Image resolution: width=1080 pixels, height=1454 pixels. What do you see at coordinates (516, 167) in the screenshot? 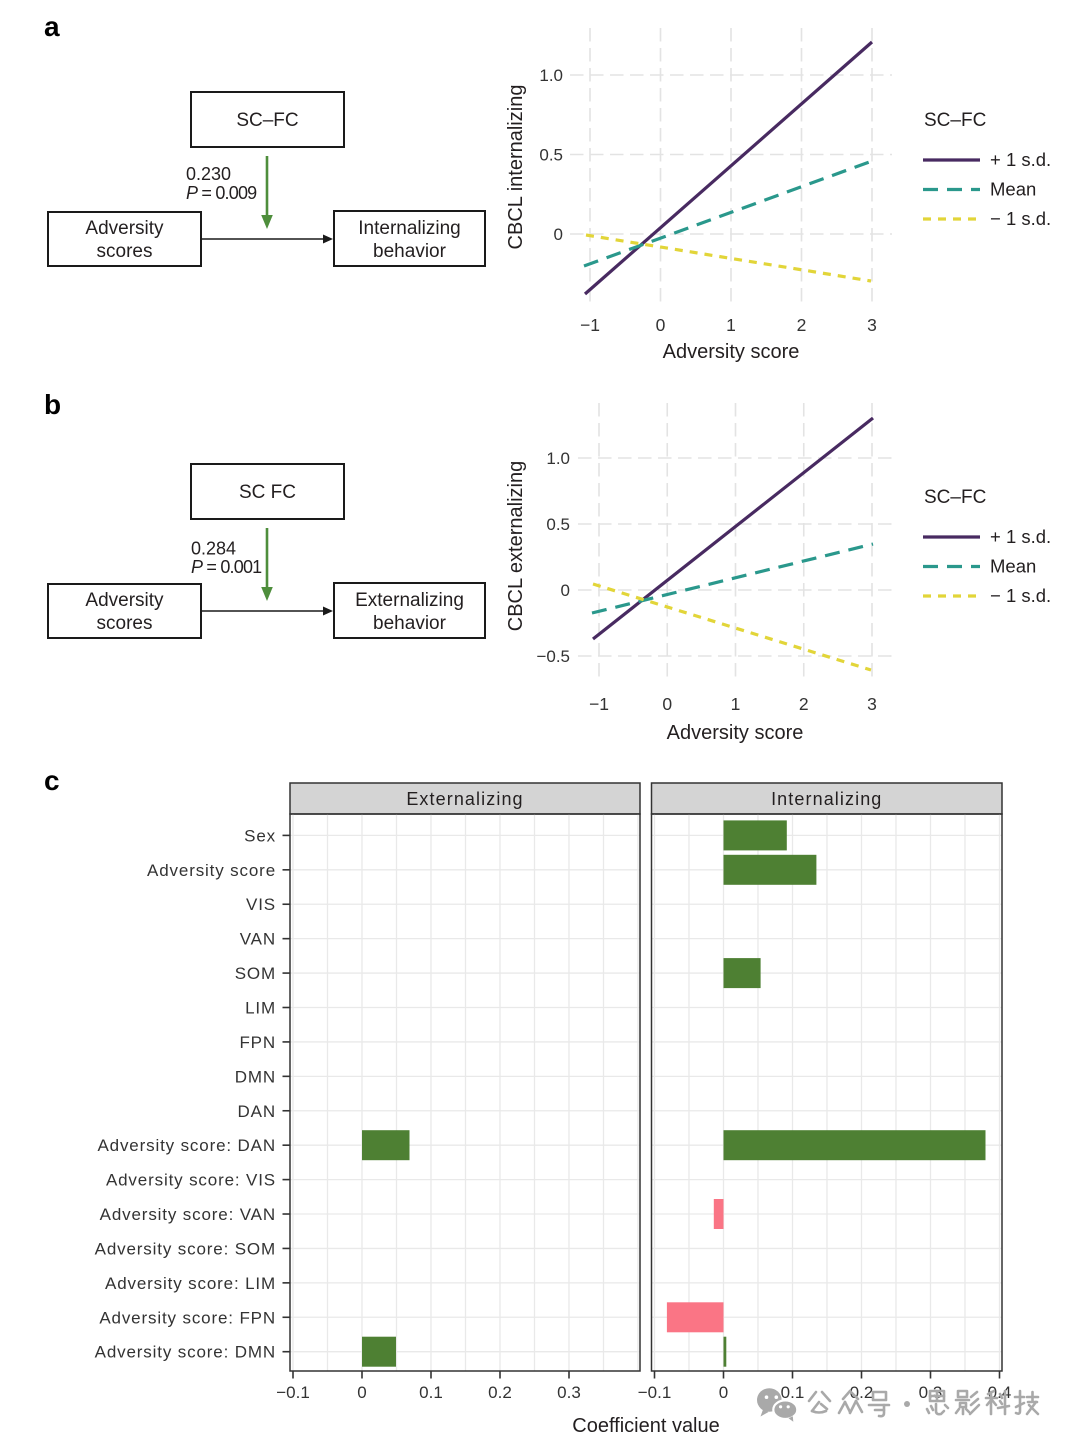
I see `svg-text: CBCL internalizing` at bounding box center [516, 167].